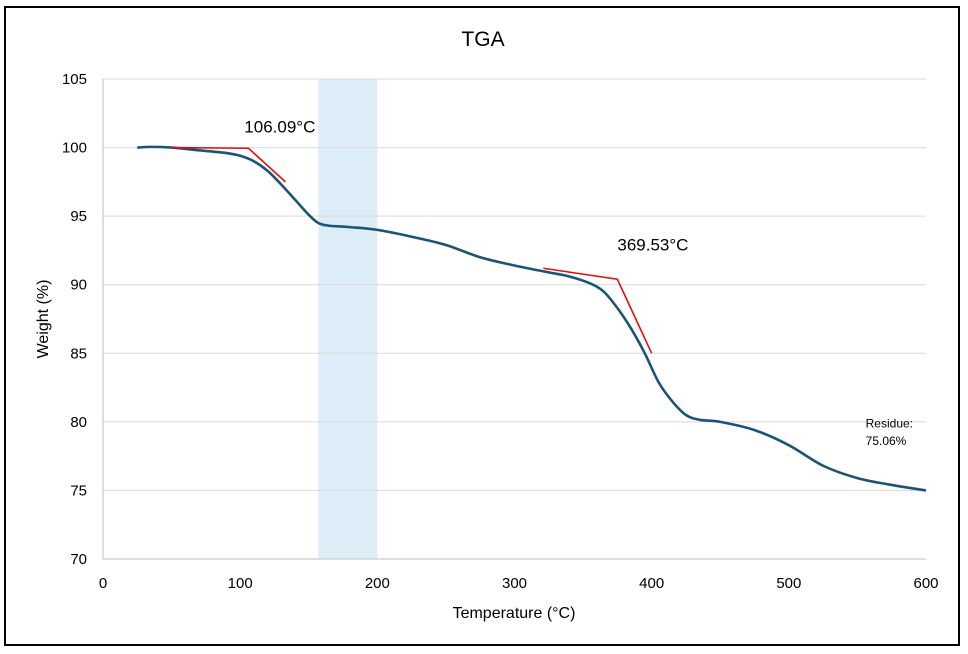 Image resolution: width=968 pixels, height=654 pixels. I want to click on x-tick-label-200: 200, so click(377, 583).